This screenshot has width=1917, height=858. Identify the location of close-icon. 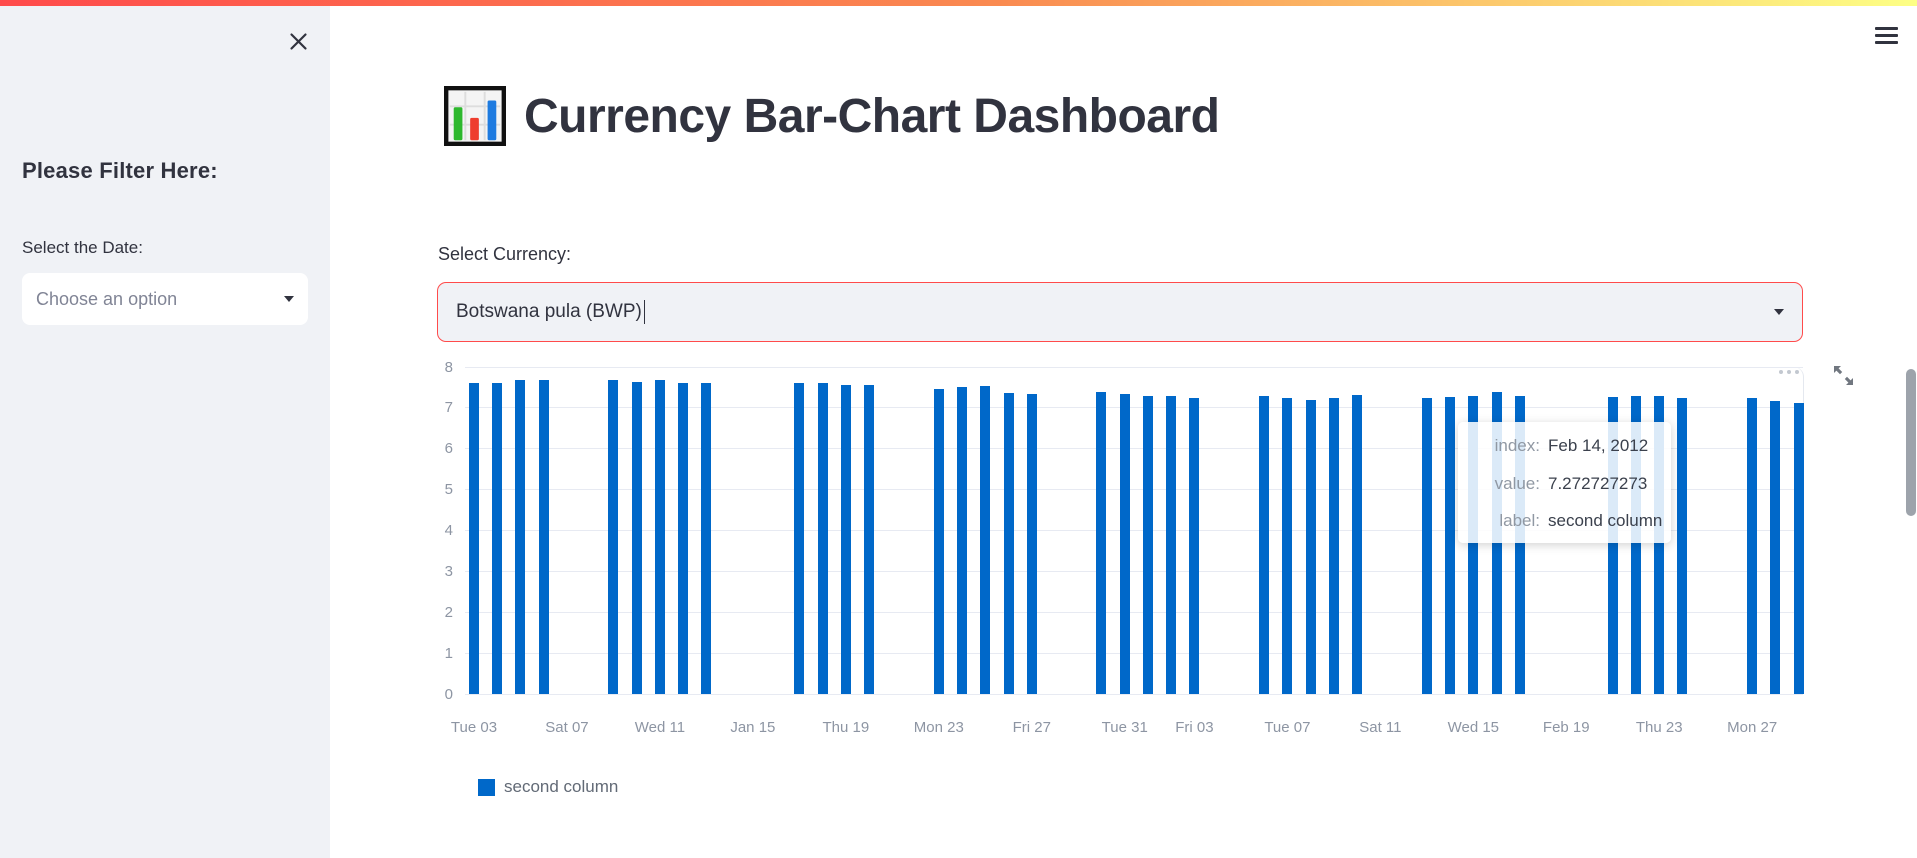
(298, 41).